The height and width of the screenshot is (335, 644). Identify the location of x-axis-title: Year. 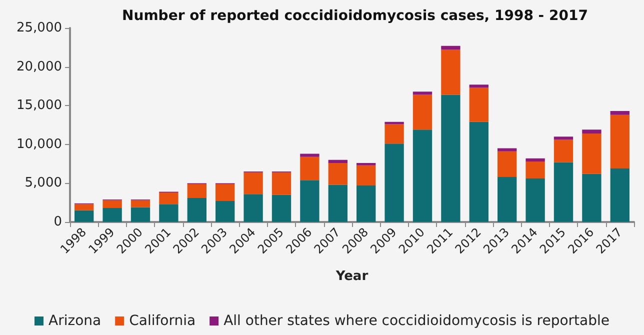
(351, 276).